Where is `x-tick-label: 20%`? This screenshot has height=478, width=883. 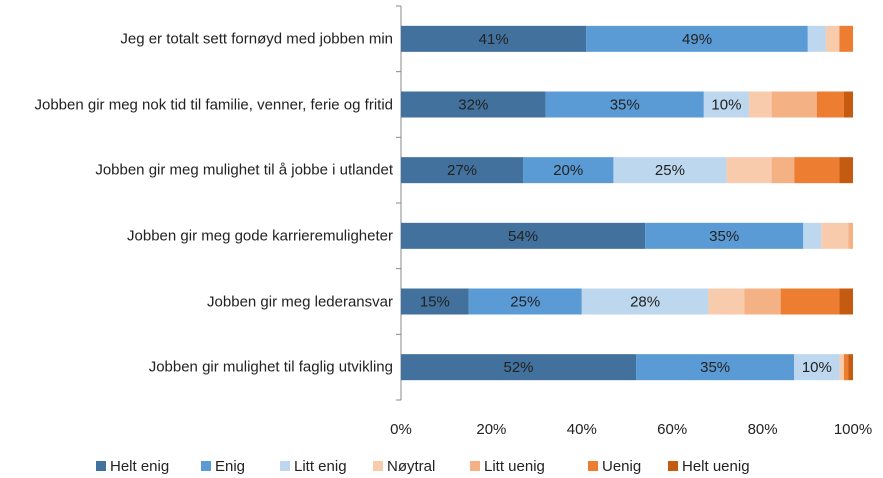
x-tick-label: 20% is located at coordinates (491, 429).